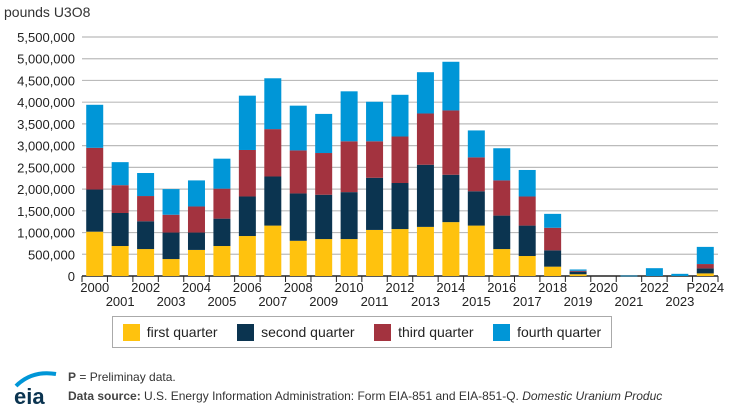 Image resolution: width=730 pixels, height=411 pixels. I want to click on x-tick-label: 2020, so click(603, 287).